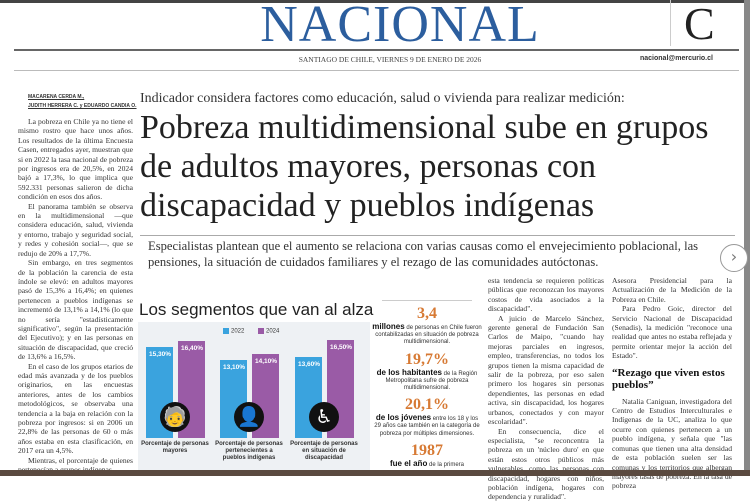  Describe the element at coordinates (388, 326) in the screenshot. I see `stat-bold: millones` at that location.